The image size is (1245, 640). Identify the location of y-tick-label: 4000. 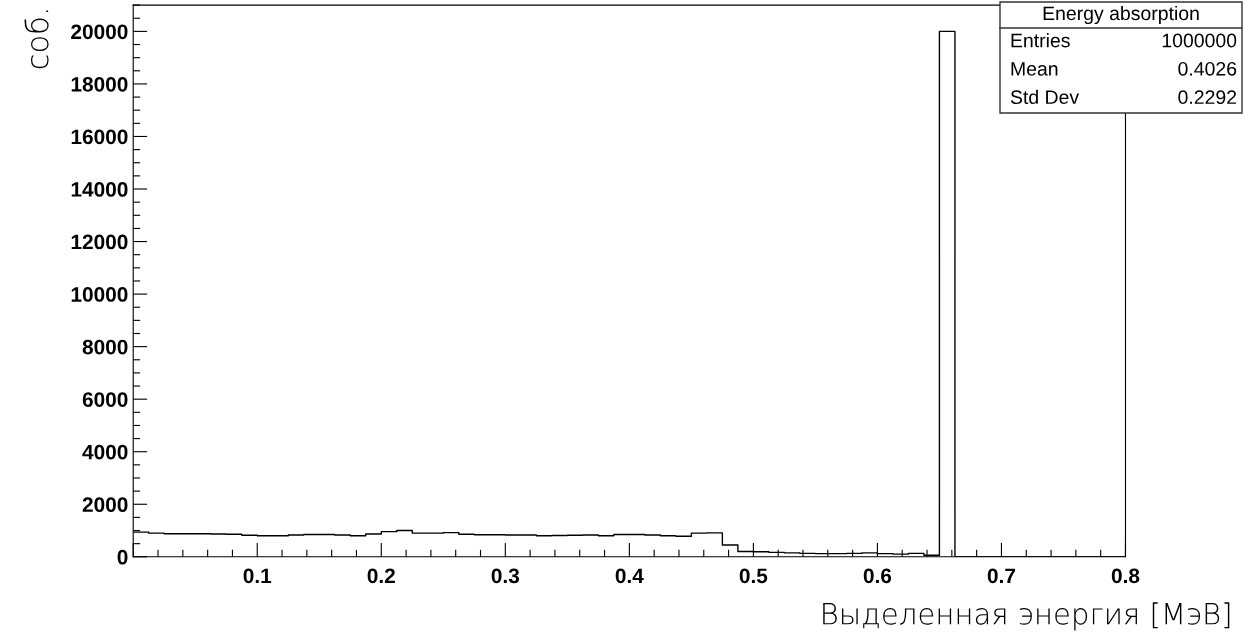
(105, 452).